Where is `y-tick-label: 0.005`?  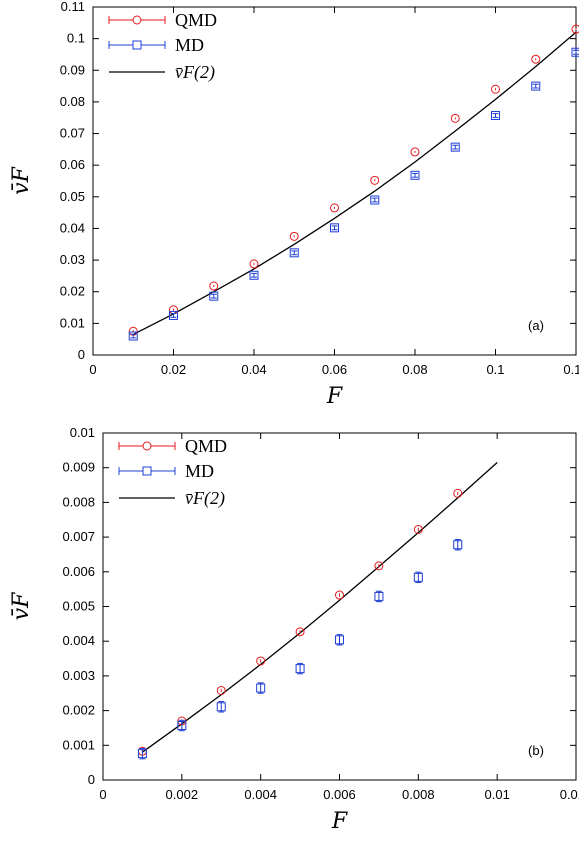
y-tick-label: 0.005 is located at coordinates (78, 606).